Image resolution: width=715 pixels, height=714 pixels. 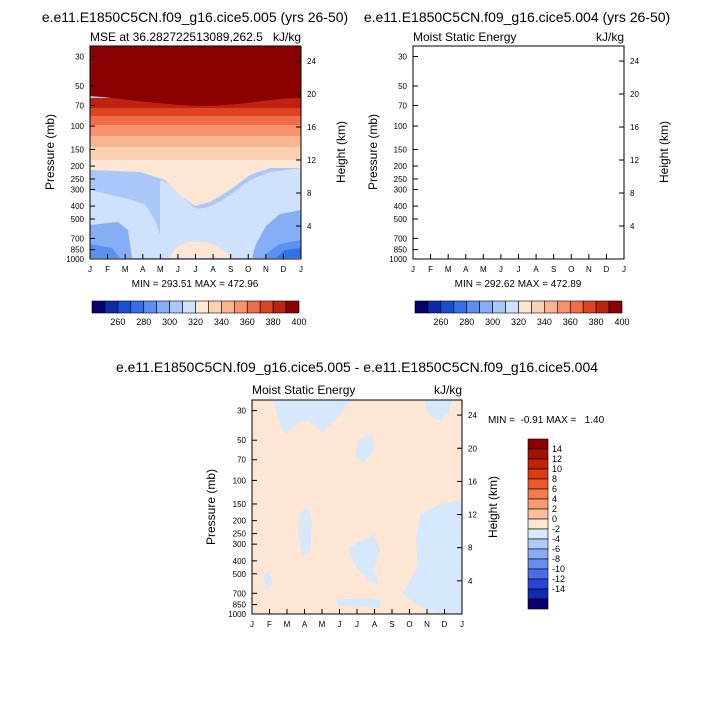 I want to click on panel-b-contours, so click(x=518, y=158).